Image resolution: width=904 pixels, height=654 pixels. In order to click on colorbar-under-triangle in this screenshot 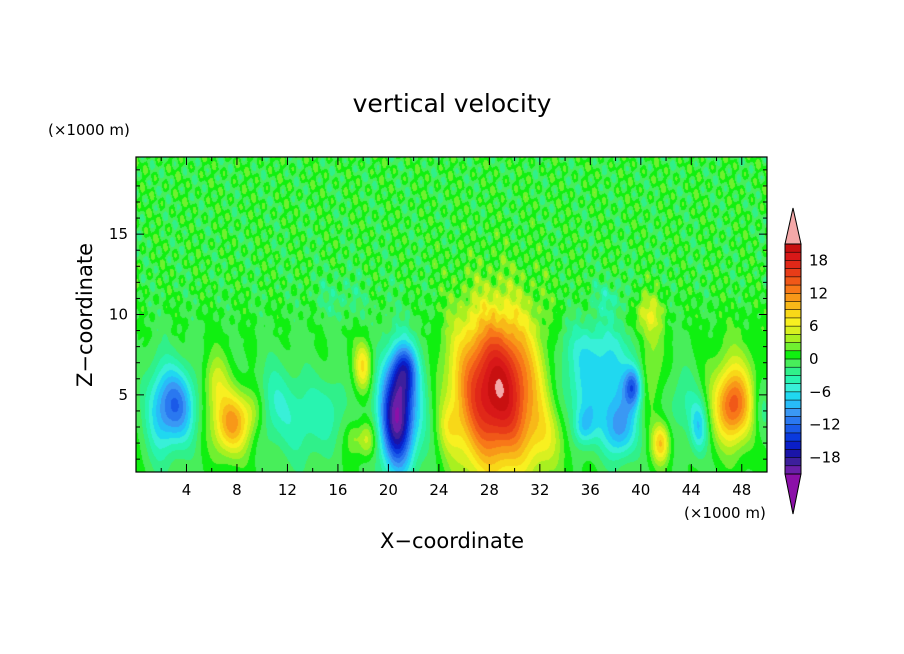, I will do `click(793, 494)`.